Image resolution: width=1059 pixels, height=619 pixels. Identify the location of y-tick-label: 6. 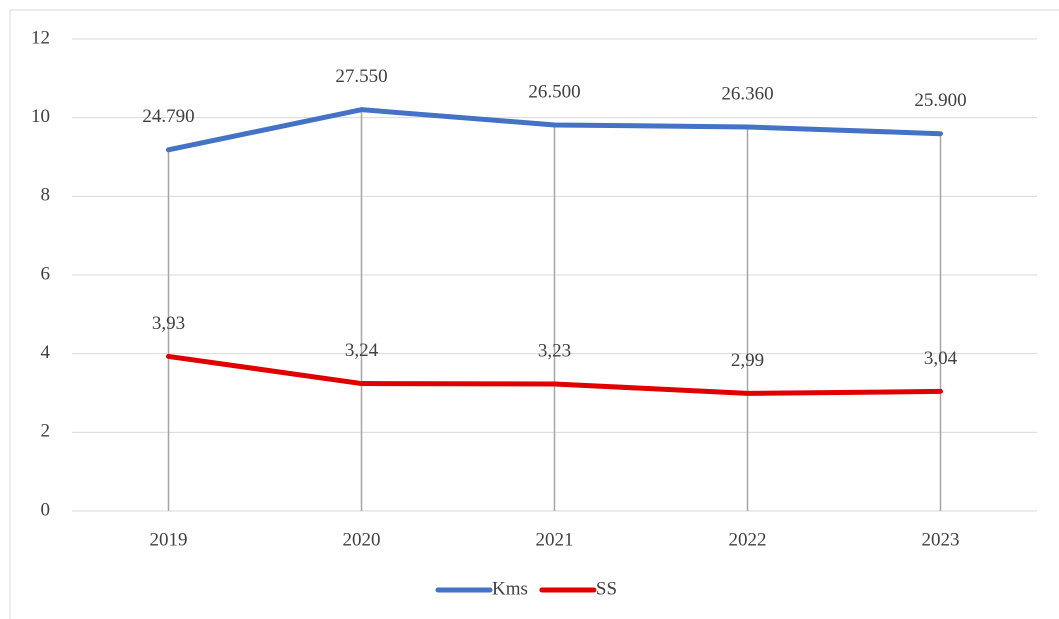
(46, 273).